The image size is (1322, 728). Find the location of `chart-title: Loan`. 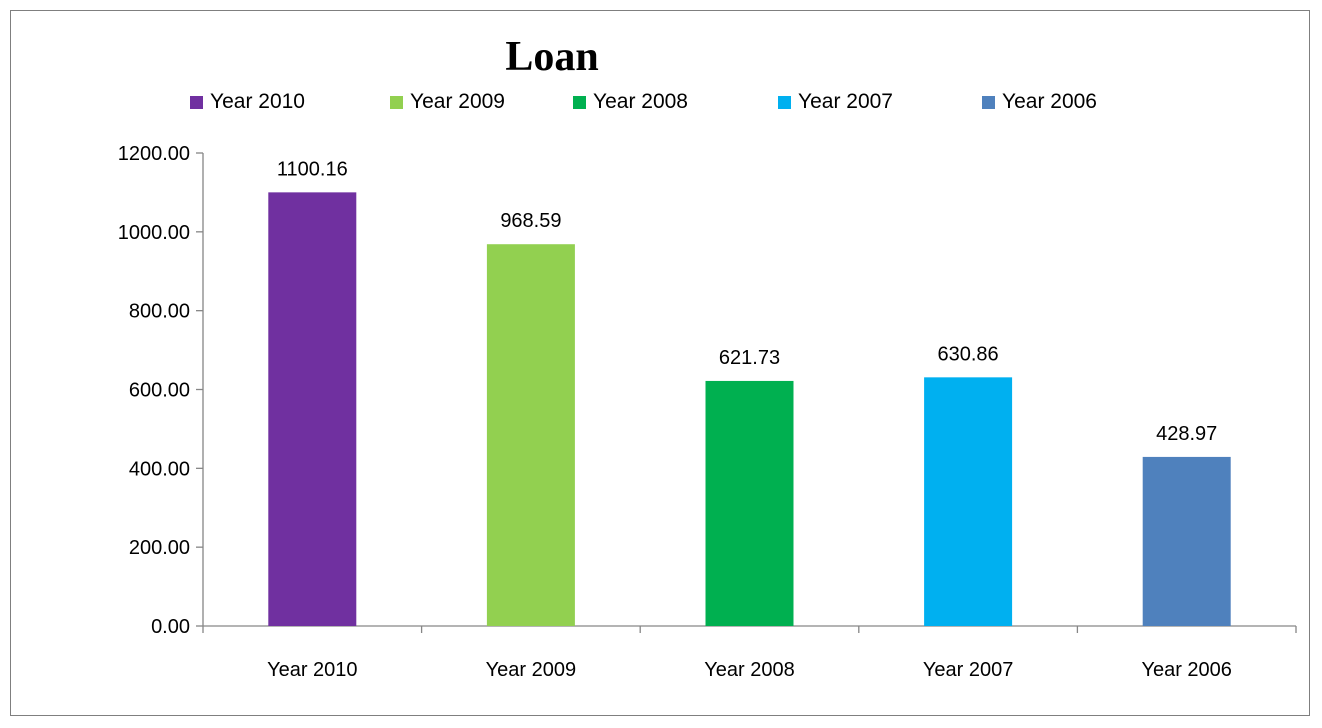

chart-title: Loan is located at coordinates (552, 57).